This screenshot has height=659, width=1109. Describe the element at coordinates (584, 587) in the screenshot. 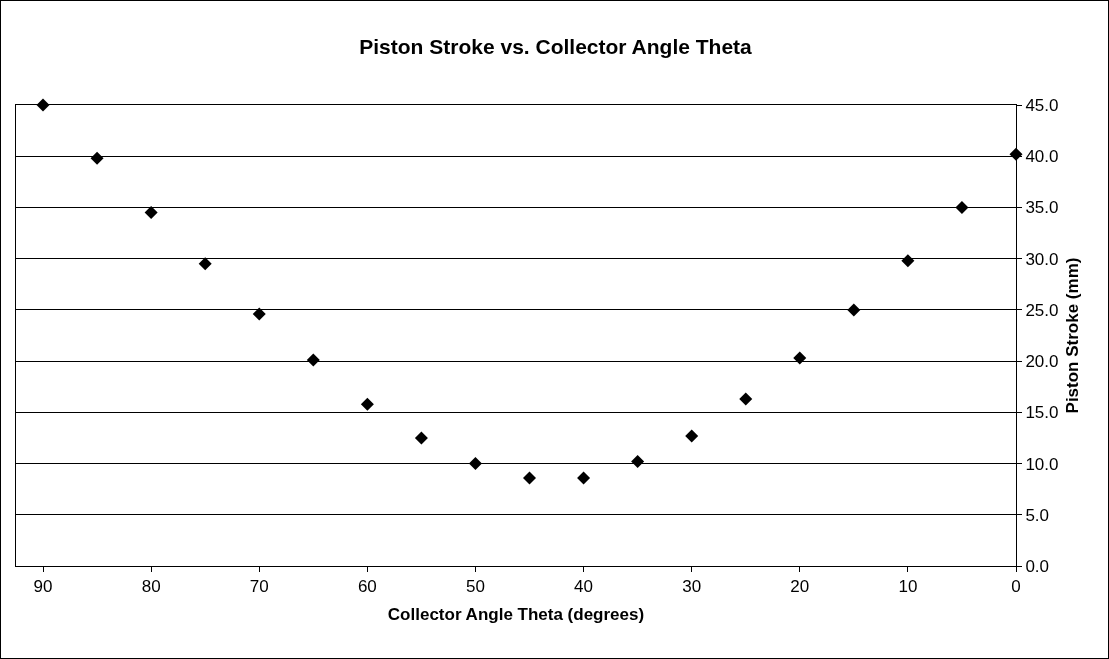

I see `x-tick-label: 40` at that location.